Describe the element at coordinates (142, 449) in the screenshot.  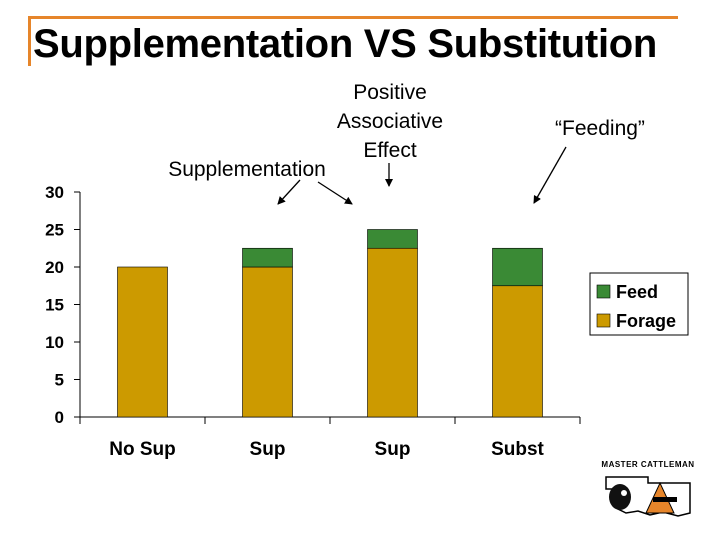
I see `x-tick-label: No Sup` at that location.